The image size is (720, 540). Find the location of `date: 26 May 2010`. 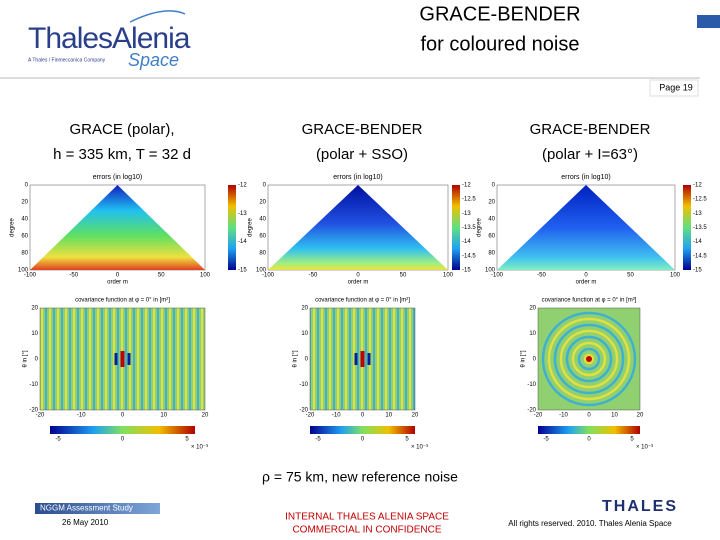

date: 26 May 2010 is located at coordinates (85, 522).